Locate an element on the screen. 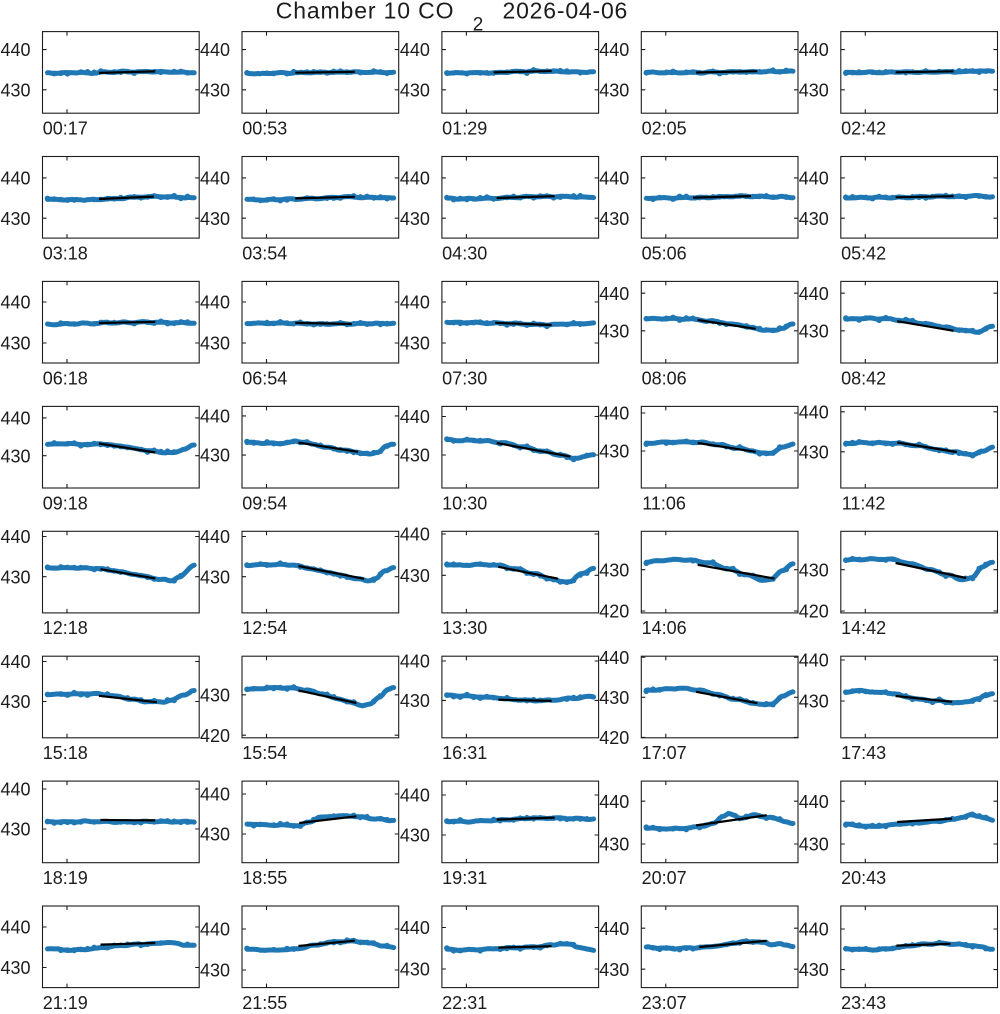 The height and width of the screenshot is (1014, 1000). svg-text: 06:18 is located at coordinates (65, 378).